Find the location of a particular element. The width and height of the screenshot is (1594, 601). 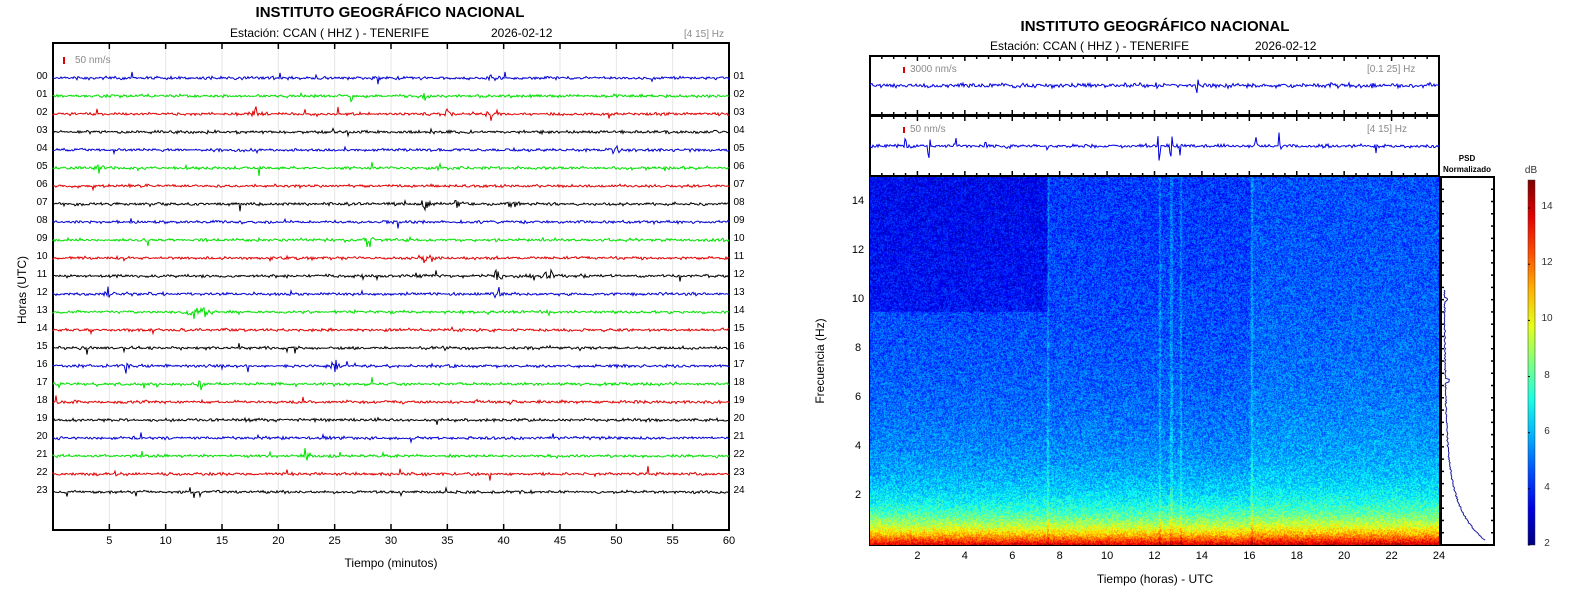

x-tick-label: 6 is located at coordinates (1012, 556).